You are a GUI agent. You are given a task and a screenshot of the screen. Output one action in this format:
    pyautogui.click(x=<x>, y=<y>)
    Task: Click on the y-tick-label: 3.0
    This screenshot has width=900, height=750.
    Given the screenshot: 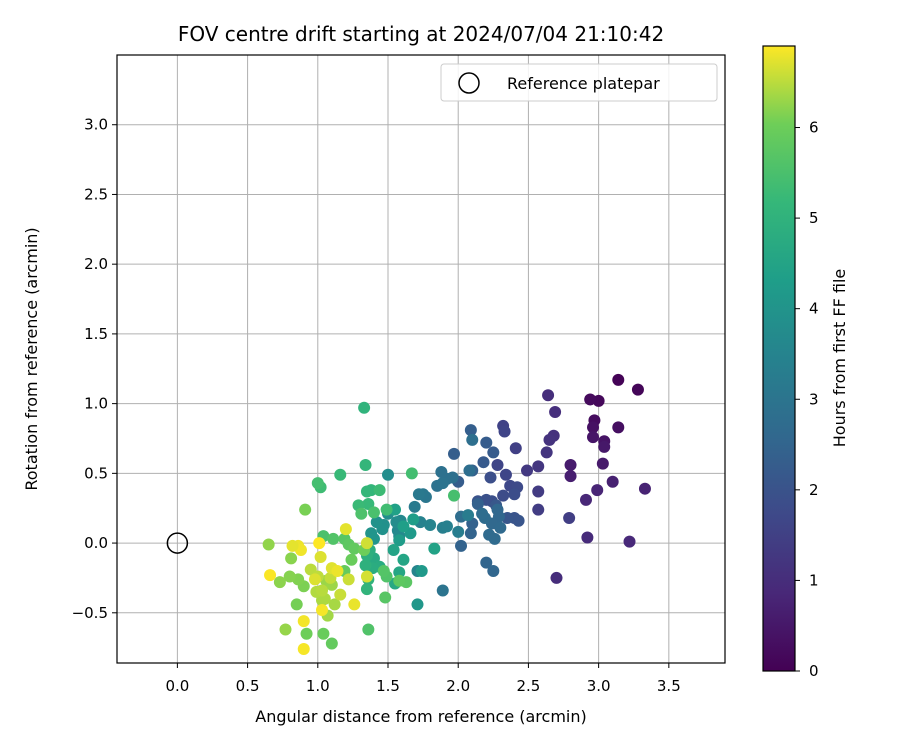 What is the action you would take?
    pyautogui.click(x=96, y=125)
    